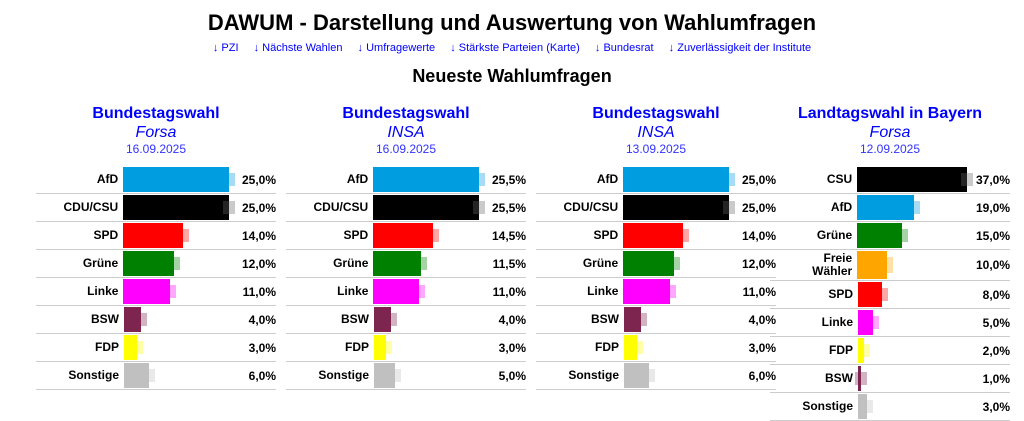  Describe the element at coordinates (508, 207) in the screenshot. I see `party-value: 25,5%` at that location.